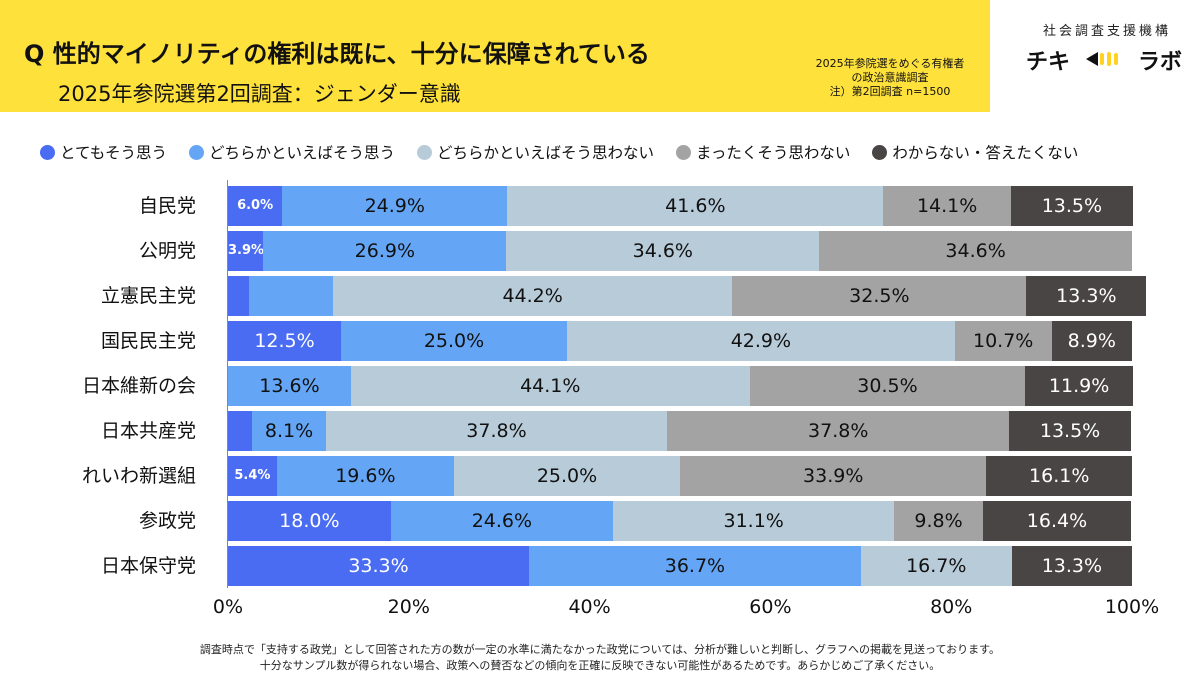 Image resolution: width=1200 pixels, height=676 pixels. What do you see at coordinates (1102, 59) in the screenshot?
I see `megaphone-icon` at bounding box center [1102, 59].